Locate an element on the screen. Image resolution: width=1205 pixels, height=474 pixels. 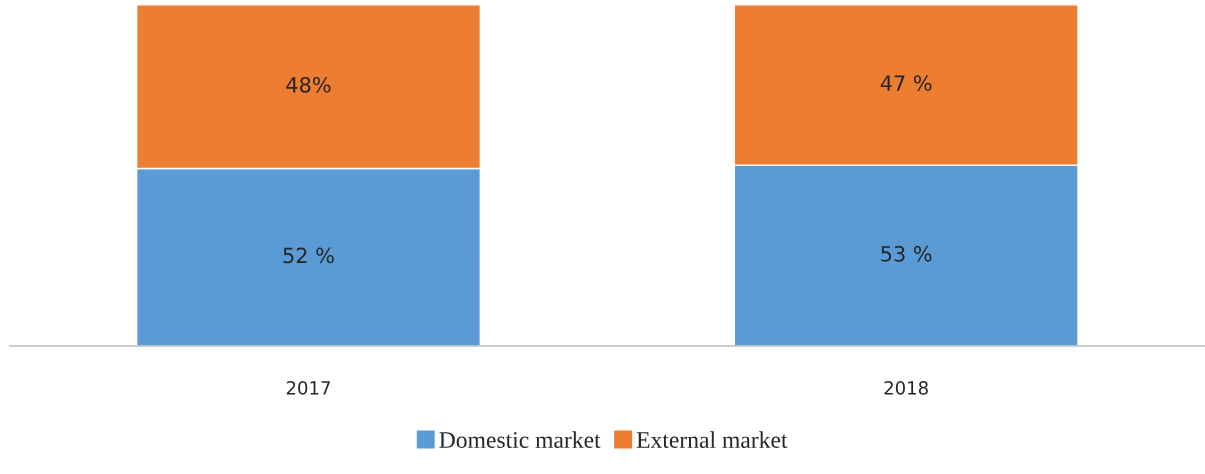
x-tick-label: 2017 is located at coordinates (308, 388).